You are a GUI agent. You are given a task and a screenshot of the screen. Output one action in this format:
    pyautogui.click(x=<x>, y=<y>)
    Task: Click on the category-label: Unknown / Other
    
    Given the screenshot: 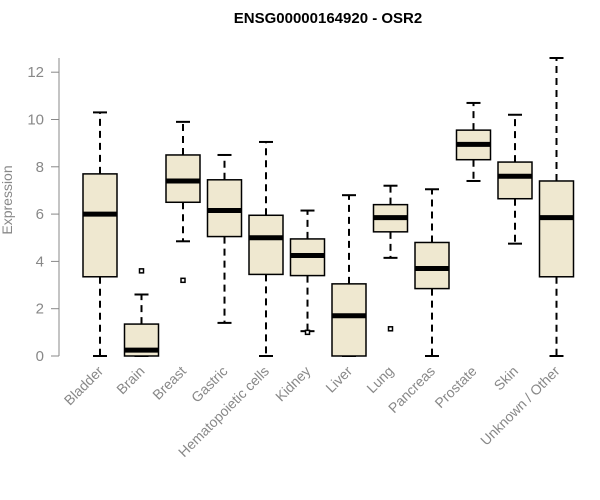 What is the action you would take?
    pyautogui.click(x=520, y=406)
    